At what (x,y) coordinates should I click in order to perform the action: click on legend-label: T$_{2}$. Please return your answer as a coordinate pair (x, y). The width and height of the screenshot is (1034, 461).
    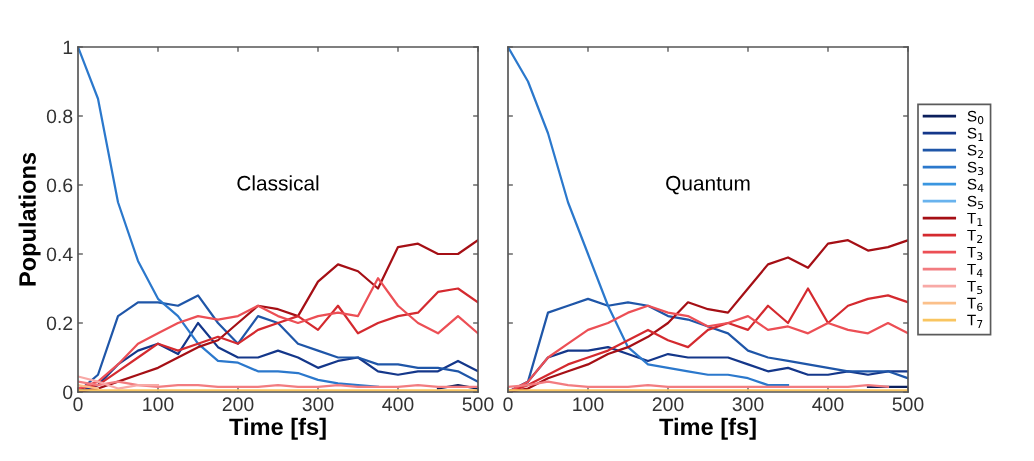
    Looking at the image, I should click on (975, 236).